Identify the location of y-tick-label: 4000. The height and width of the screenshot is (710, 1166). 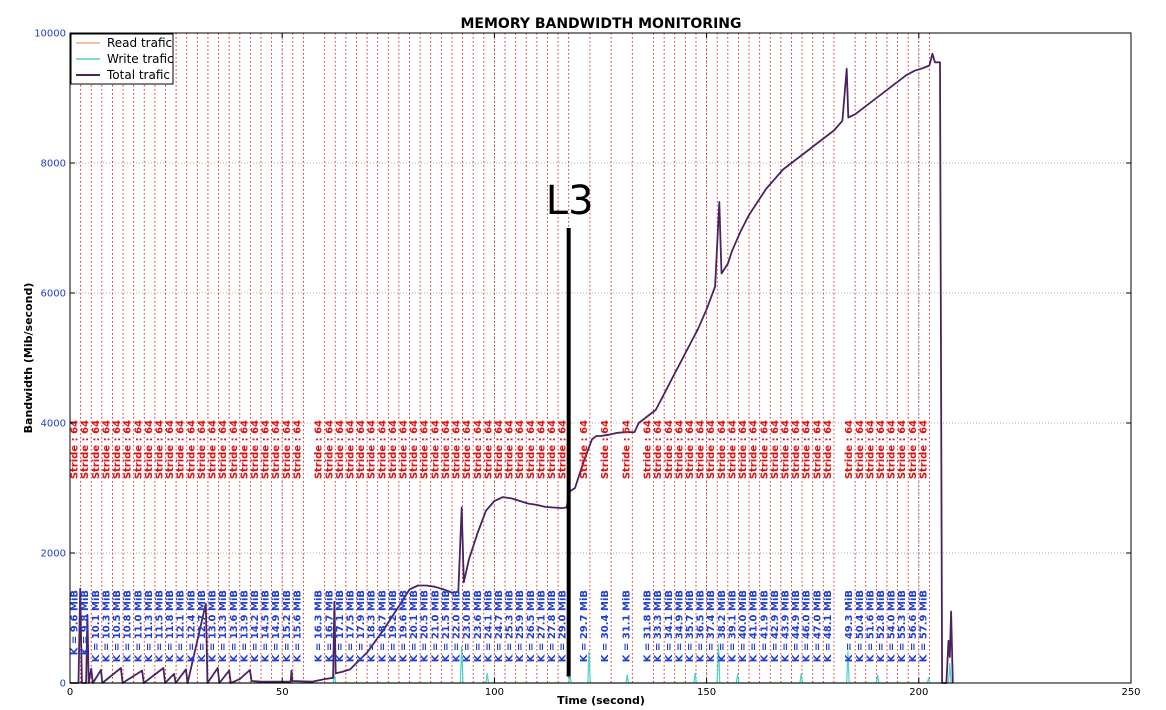
(53, 424).